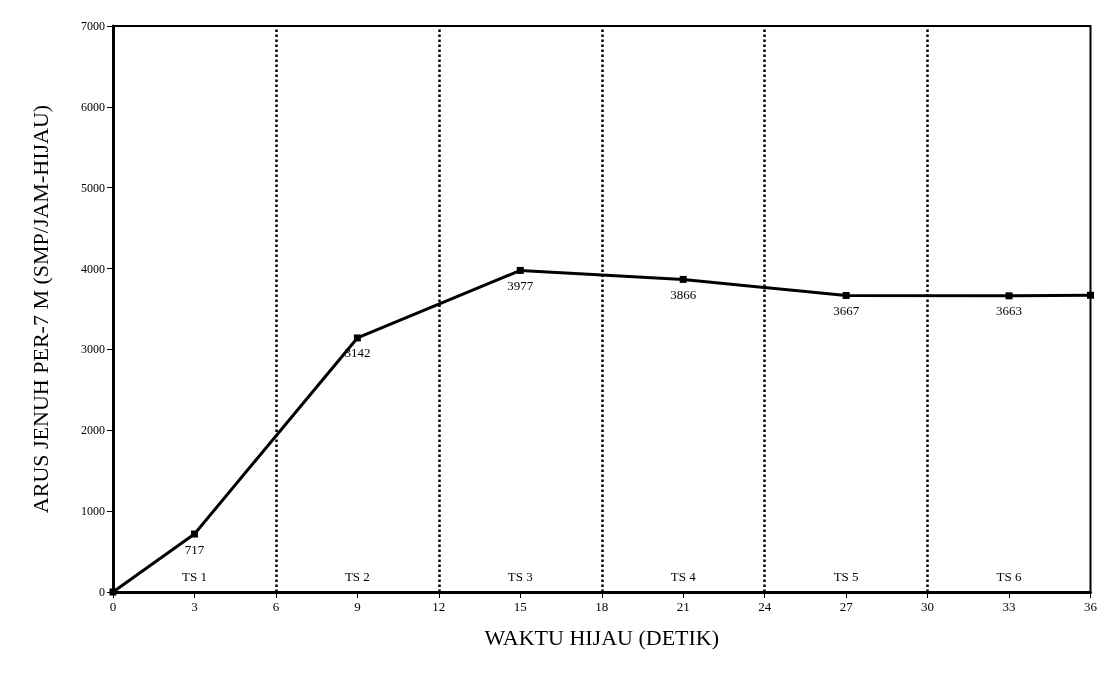 The image size is (1108, 678). I want to click on x-tick-label: 21, so click(683, 606).